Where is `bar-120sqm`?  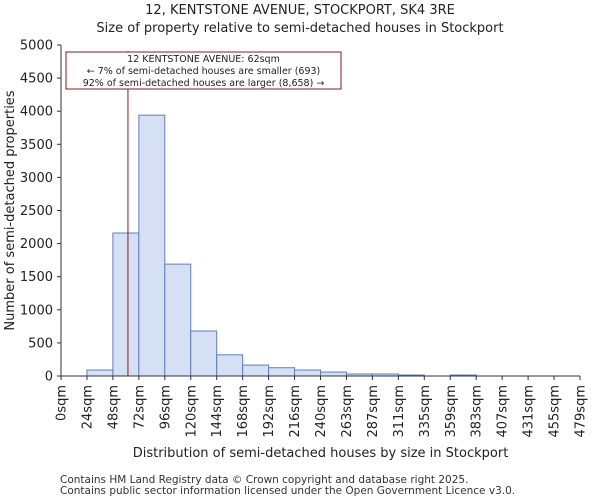
bar-120sqm is located at coordinates (204, 353).